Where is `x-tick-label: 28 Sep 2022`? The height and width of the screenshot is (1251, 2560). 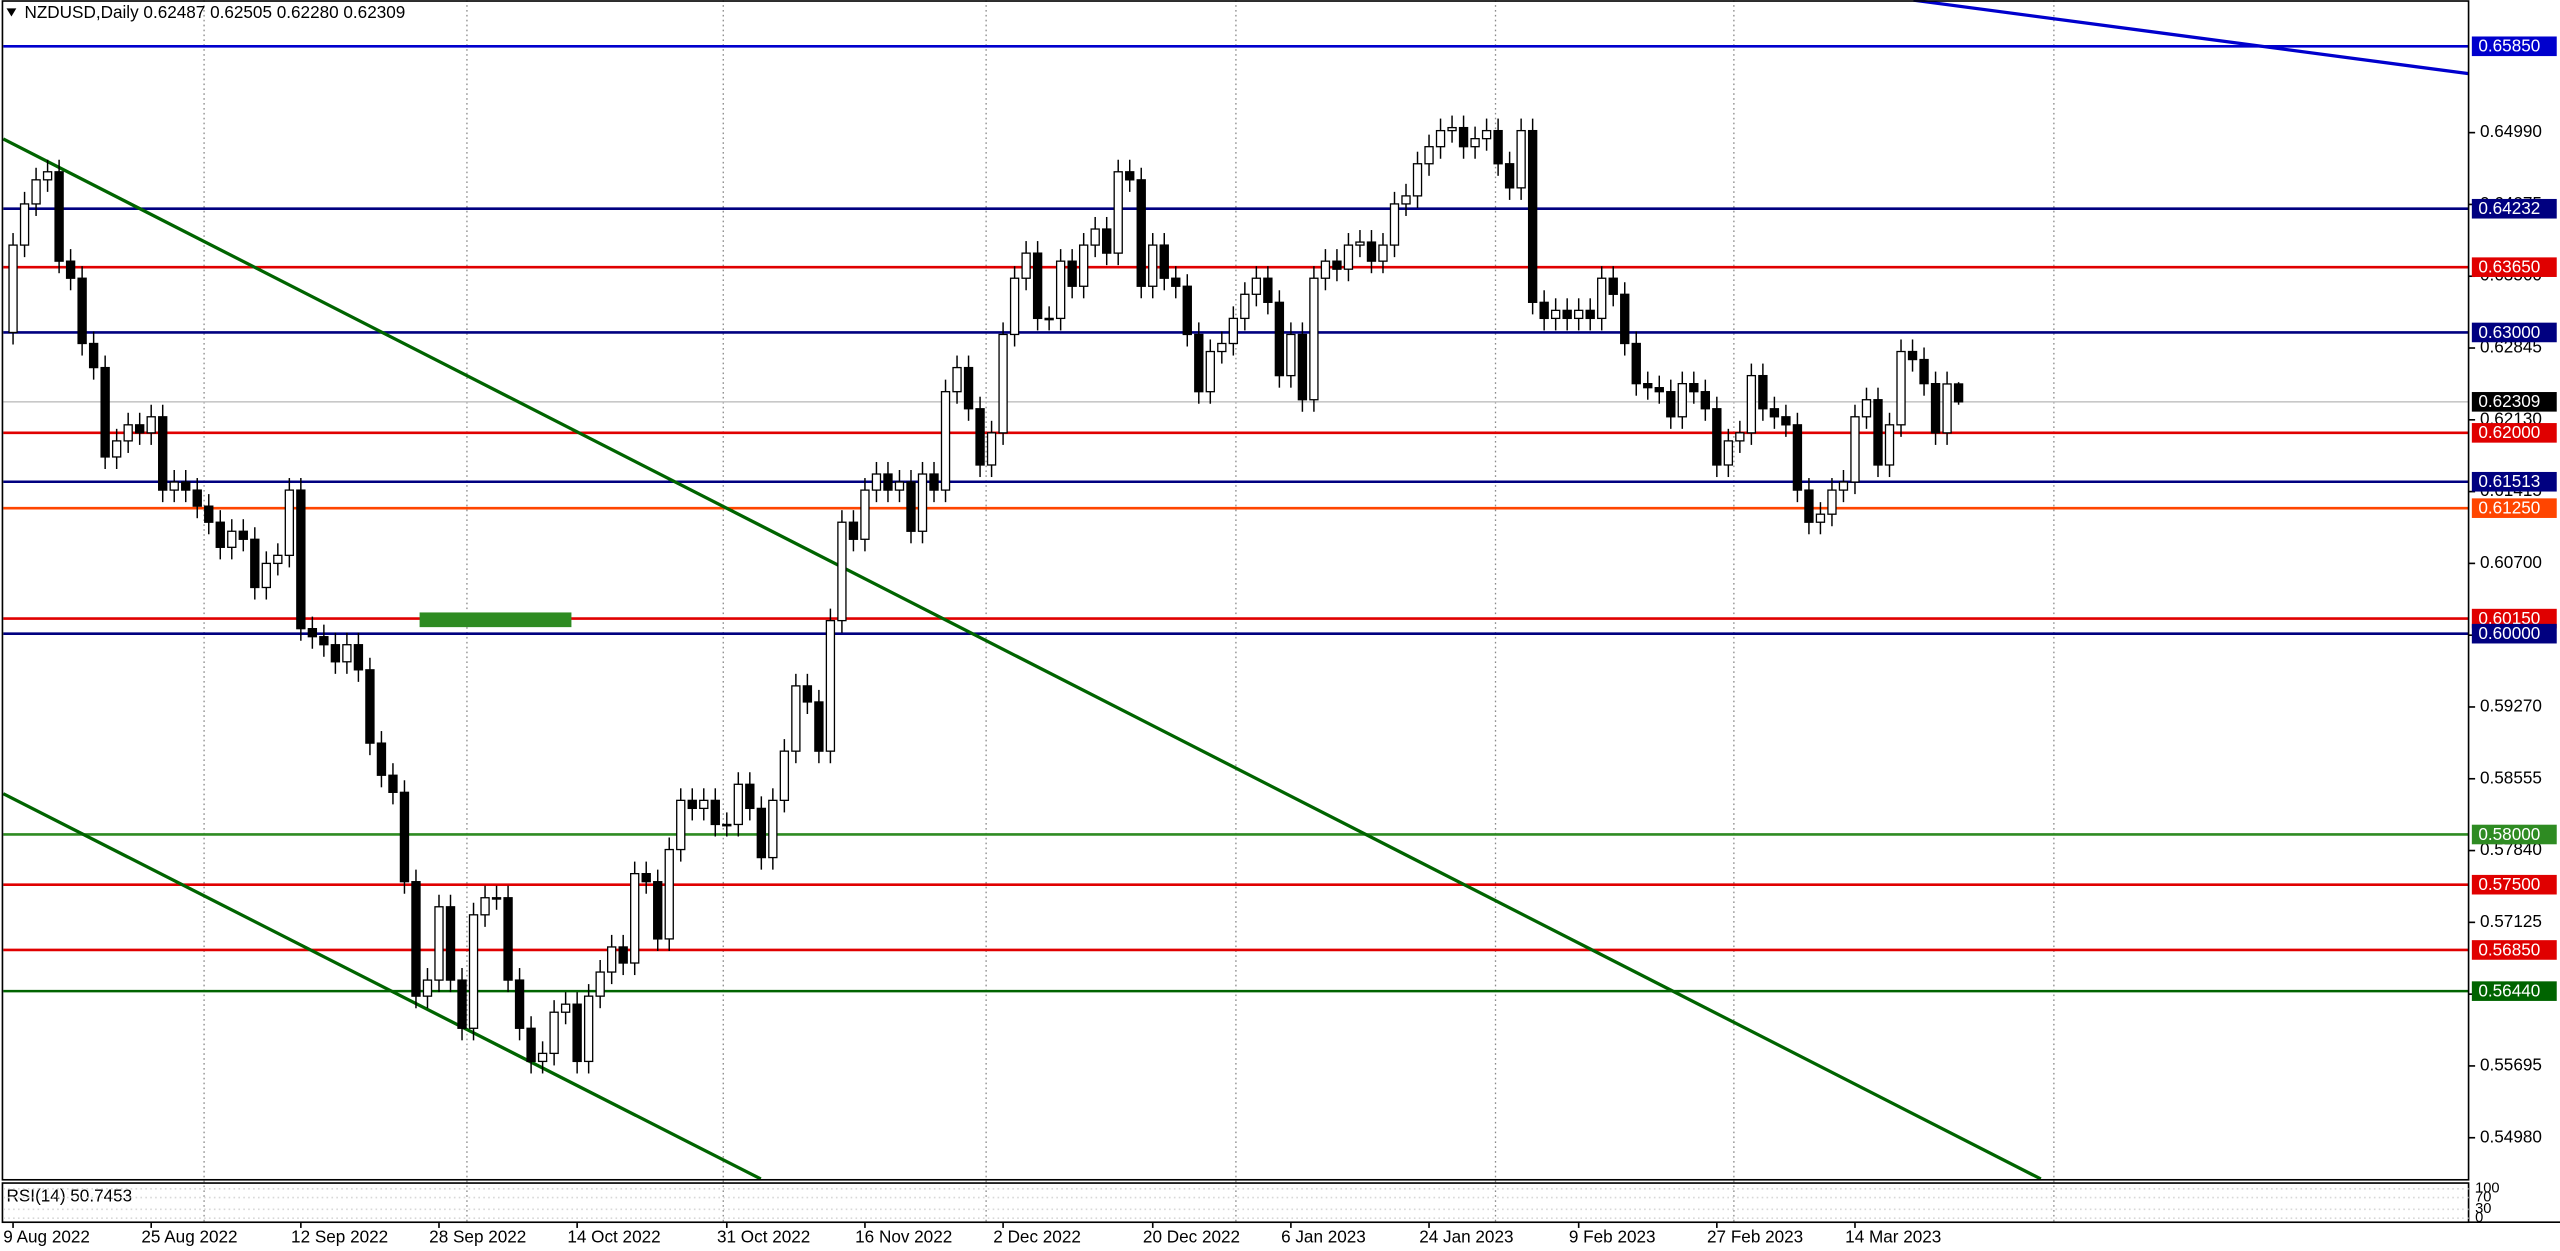 x-tick-label: 28 Sep 2022 is located at coordinates (477, 1236).